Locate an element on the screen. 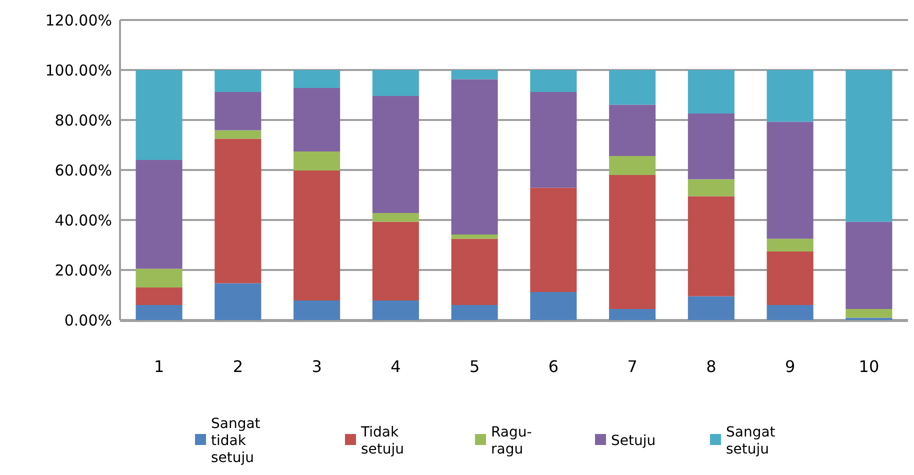 The height and width of the screenshot is (475, 914). y-tick-label: 120.00% is located at coordinates (78, 20).